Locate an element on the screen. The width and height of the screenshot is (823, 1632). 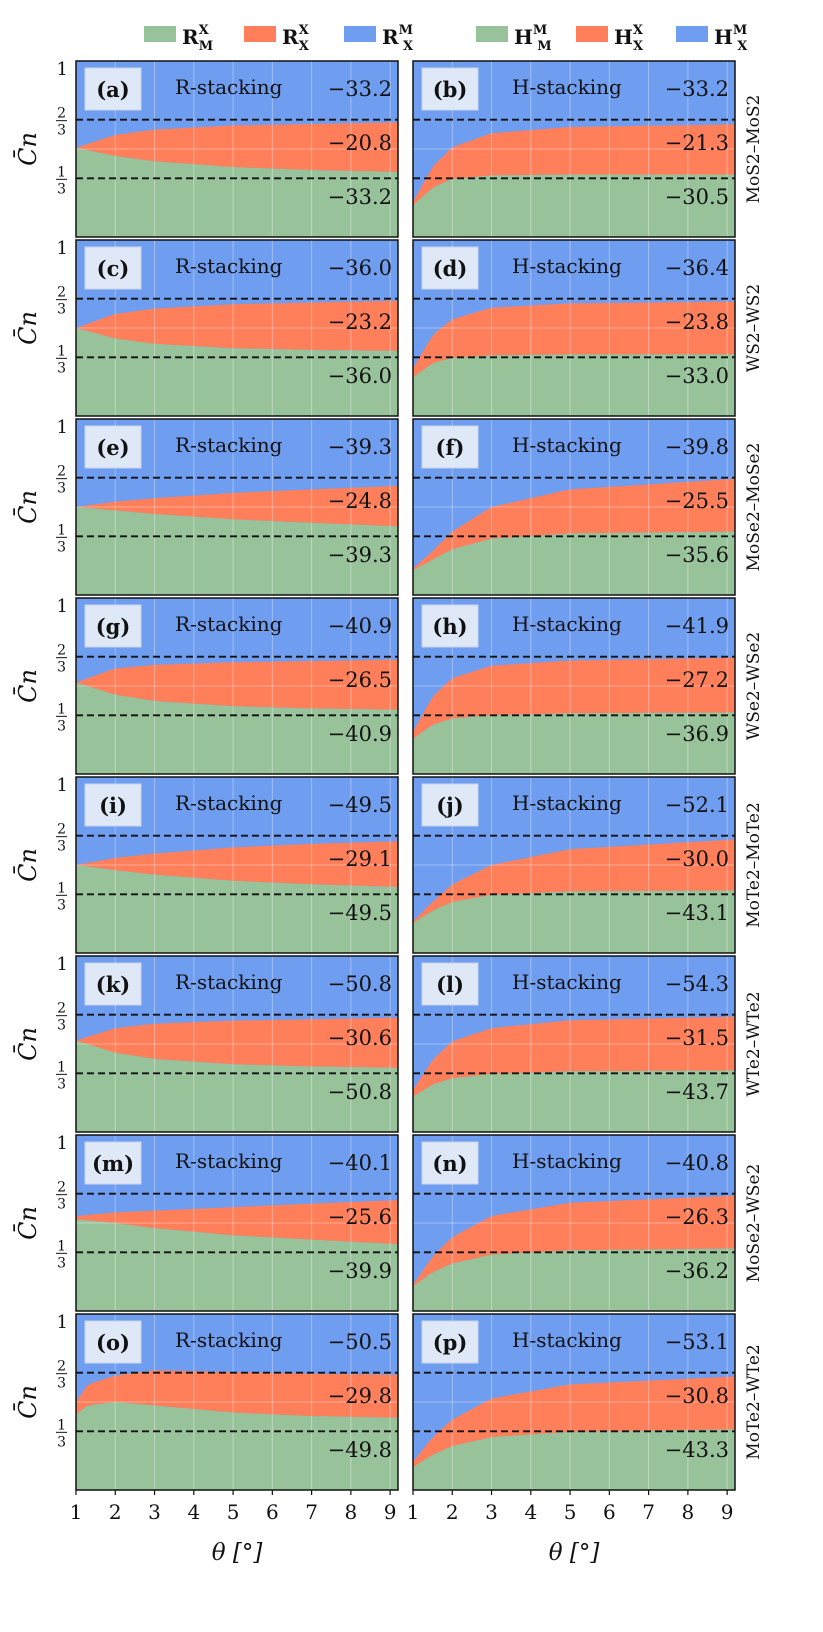
x-tick-label: 3 is located at coordinates (491, 1512).